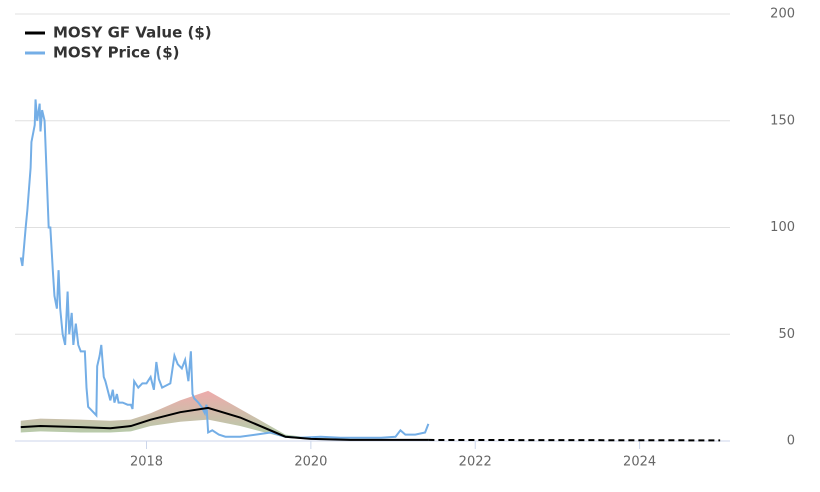 This screenshot has height=492, width=820. Describe the element at coordinates (786, 334) in the screenshot. I see `y-tick-label: 50` at that location.